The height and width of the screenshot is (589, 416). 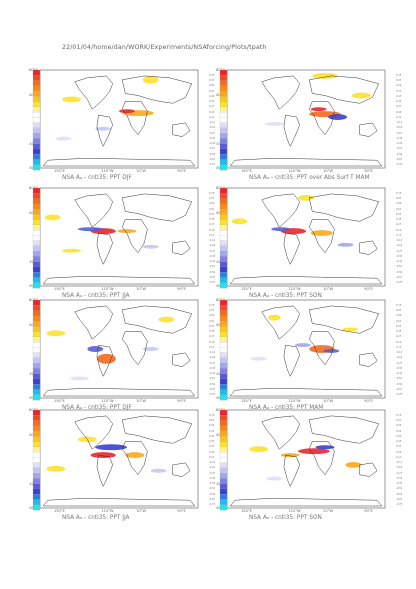 What do you see at coordinates (399, 128) in the screenshot?
I see `colorbar-tick-label: -0.19` at bounding box center [399, 128].